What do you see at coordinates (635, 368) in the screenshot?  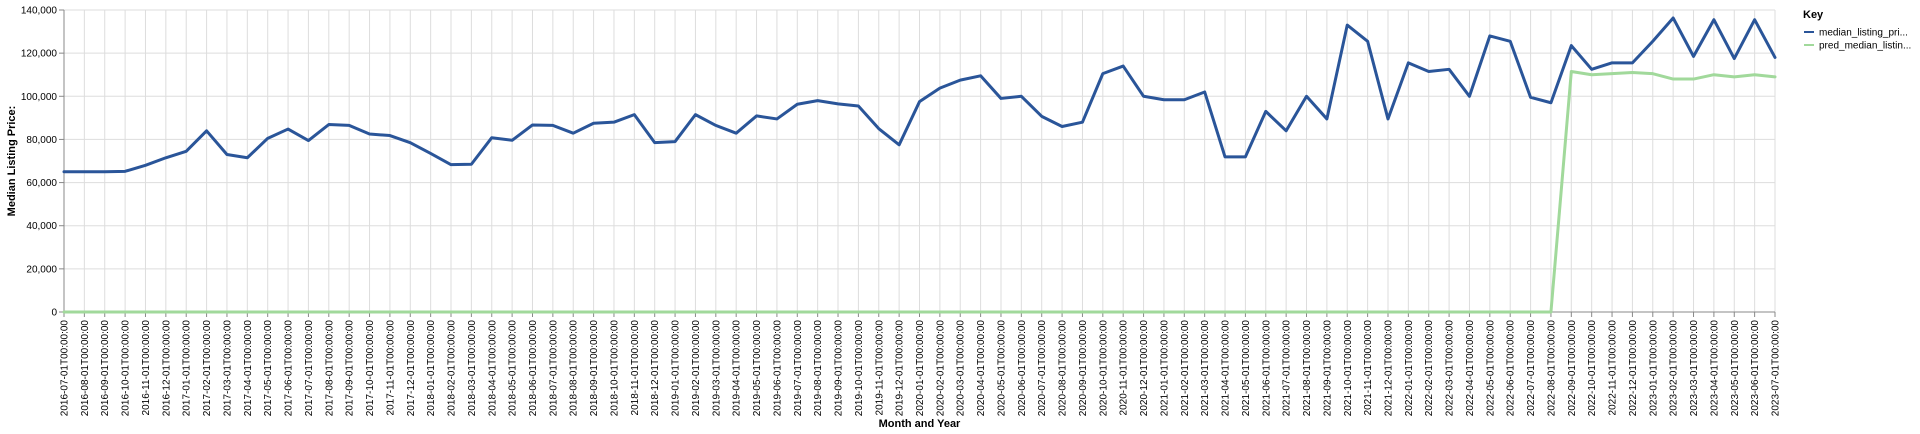 I see `x-tick-label: 2018-11-01T00:00:00` at bounding box center [635, 368].